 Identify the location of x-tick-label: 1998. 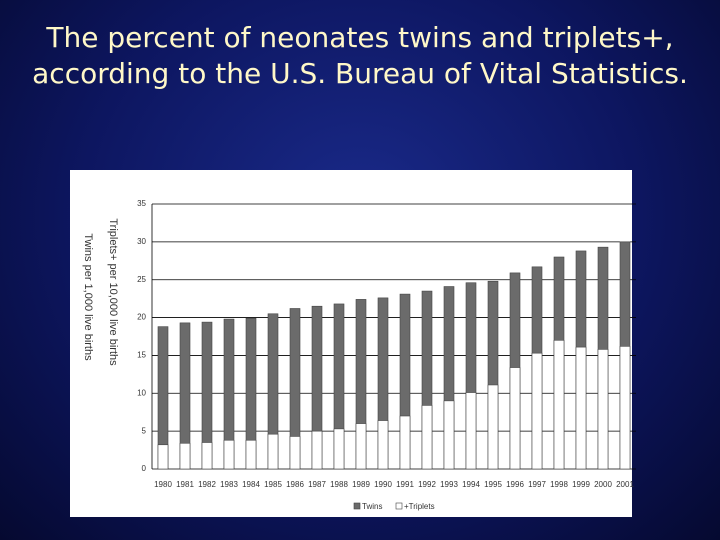
(559, 484).